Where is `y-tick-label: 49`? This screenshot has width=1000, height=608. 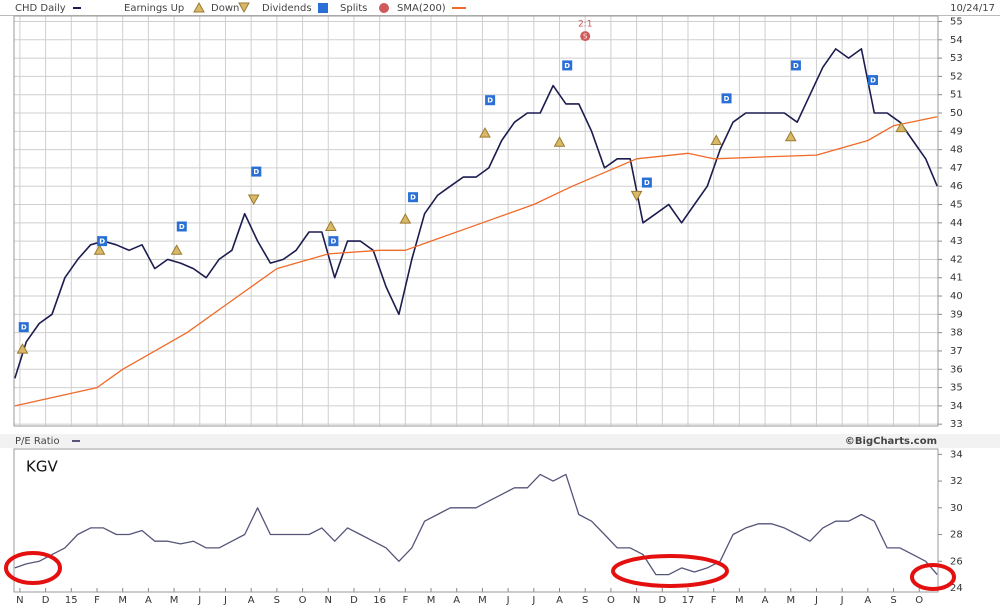 y-tick-label: 49 is located at coordinates (956, 131).